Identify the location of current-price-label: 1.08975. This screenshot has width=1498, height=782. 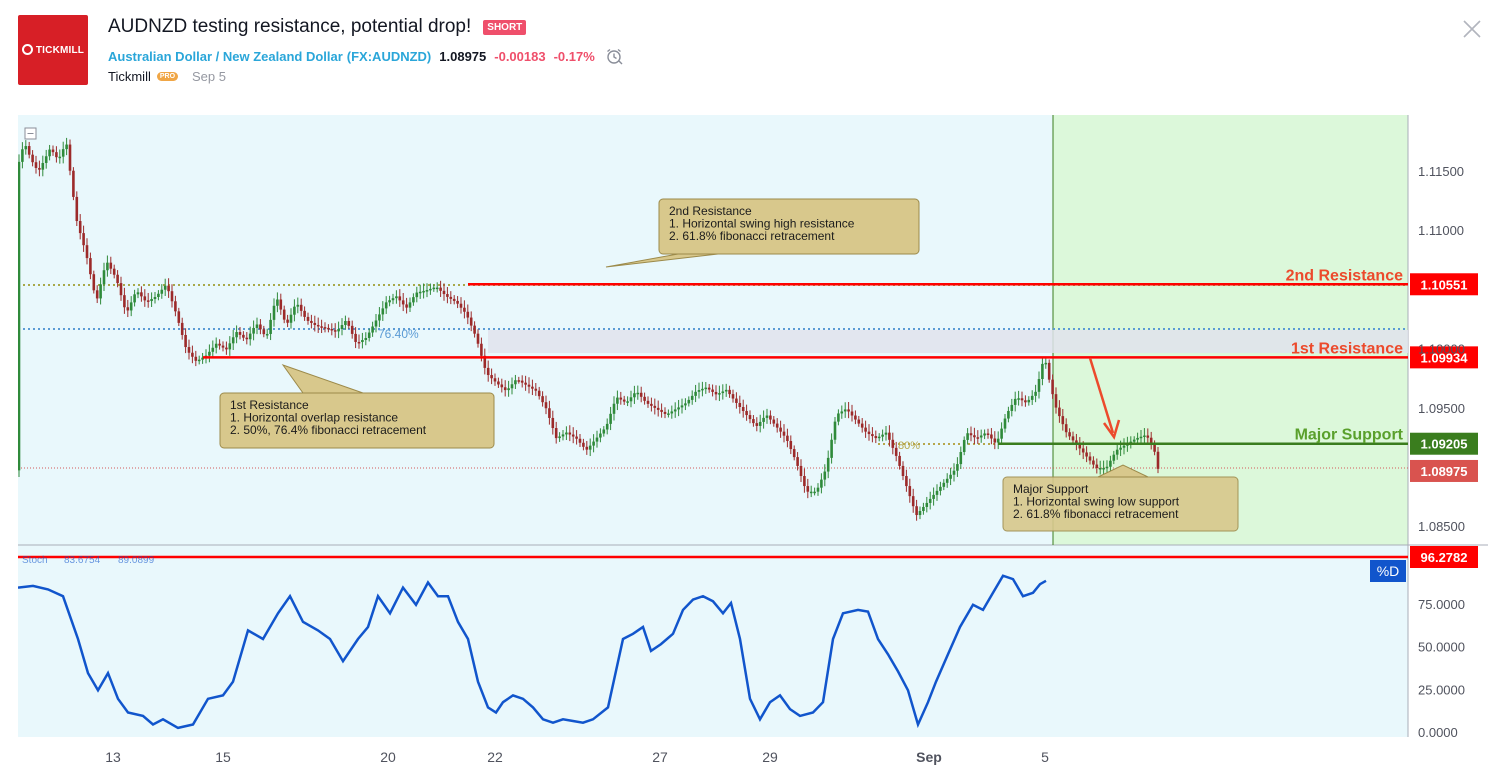
(1444, 471).